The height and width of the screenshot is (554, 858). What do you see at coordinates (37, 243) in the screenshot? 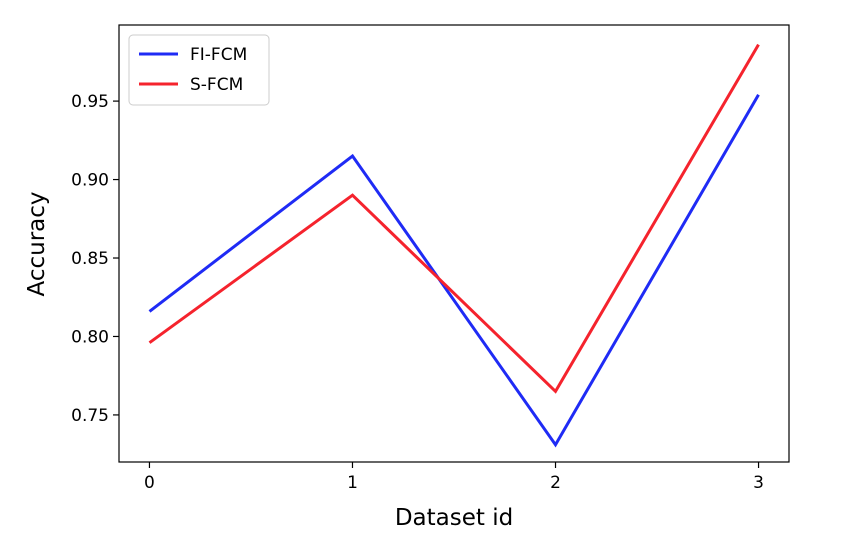
I see `y-axis-label: Accuracy` at bounding box center [37, 243].